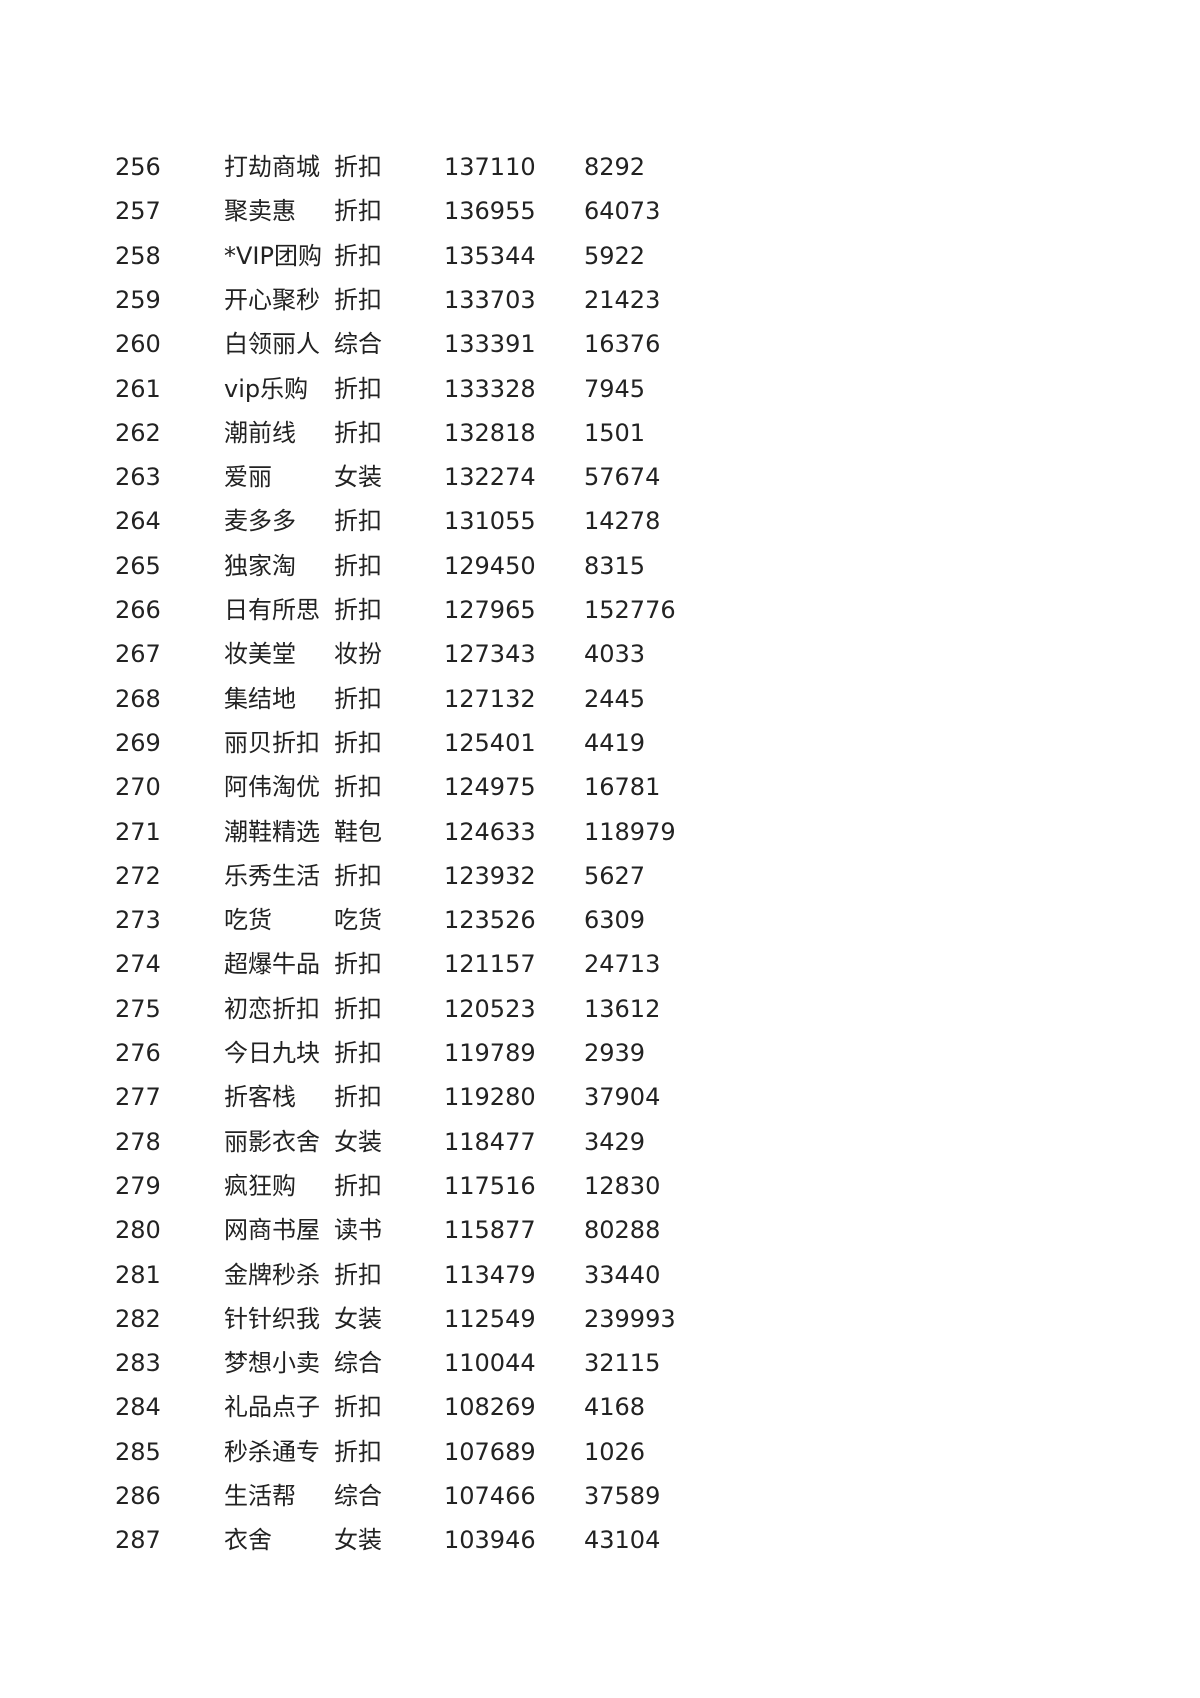  Describe the element at coordinates (615, 920) in the screenshot. I see `count-cell: 6309` at that location.